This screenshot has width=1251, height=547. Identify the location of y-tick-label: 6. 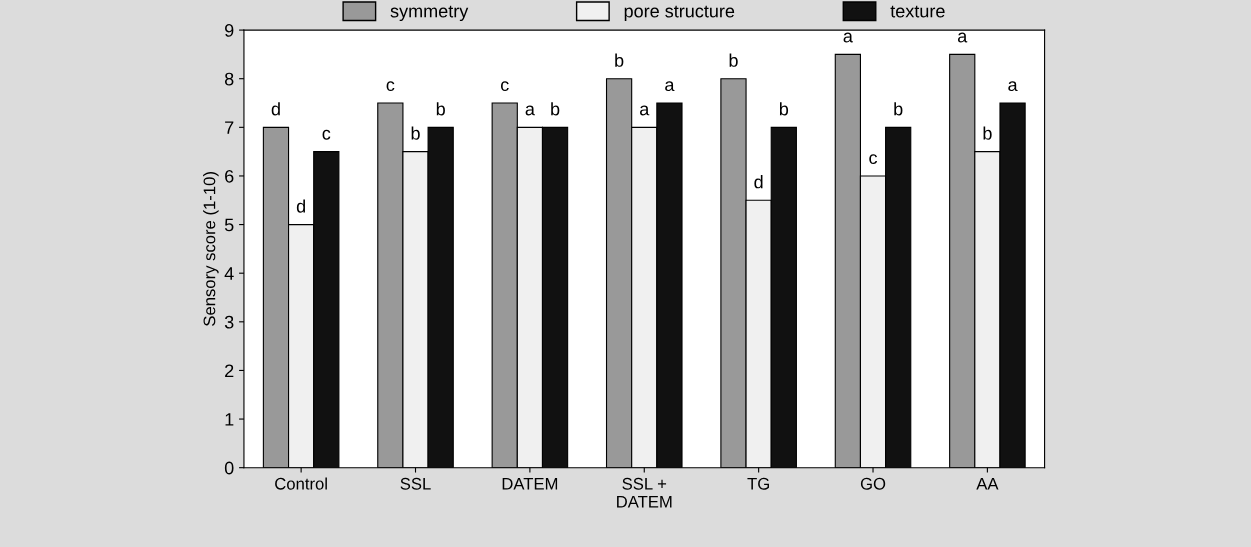
(229, 176).